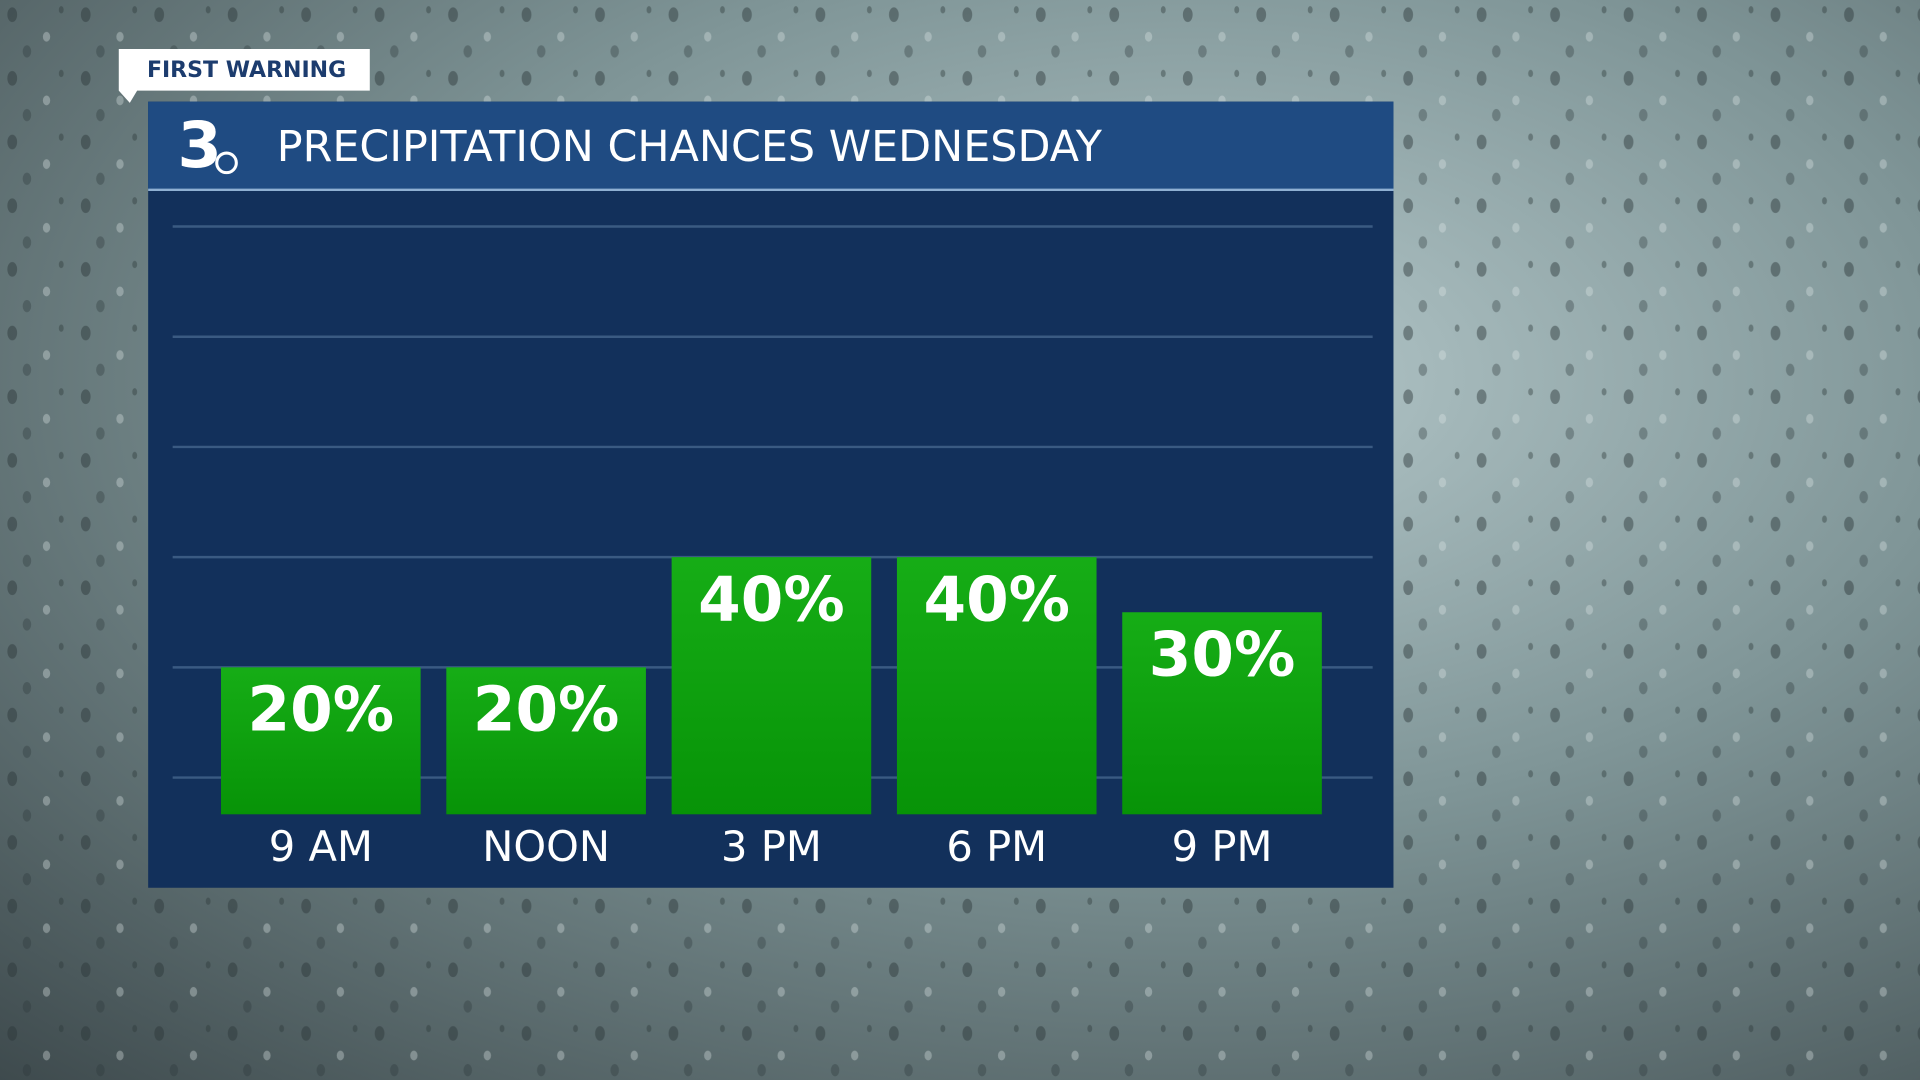  I want to click on panel-header, so click(771, 145).